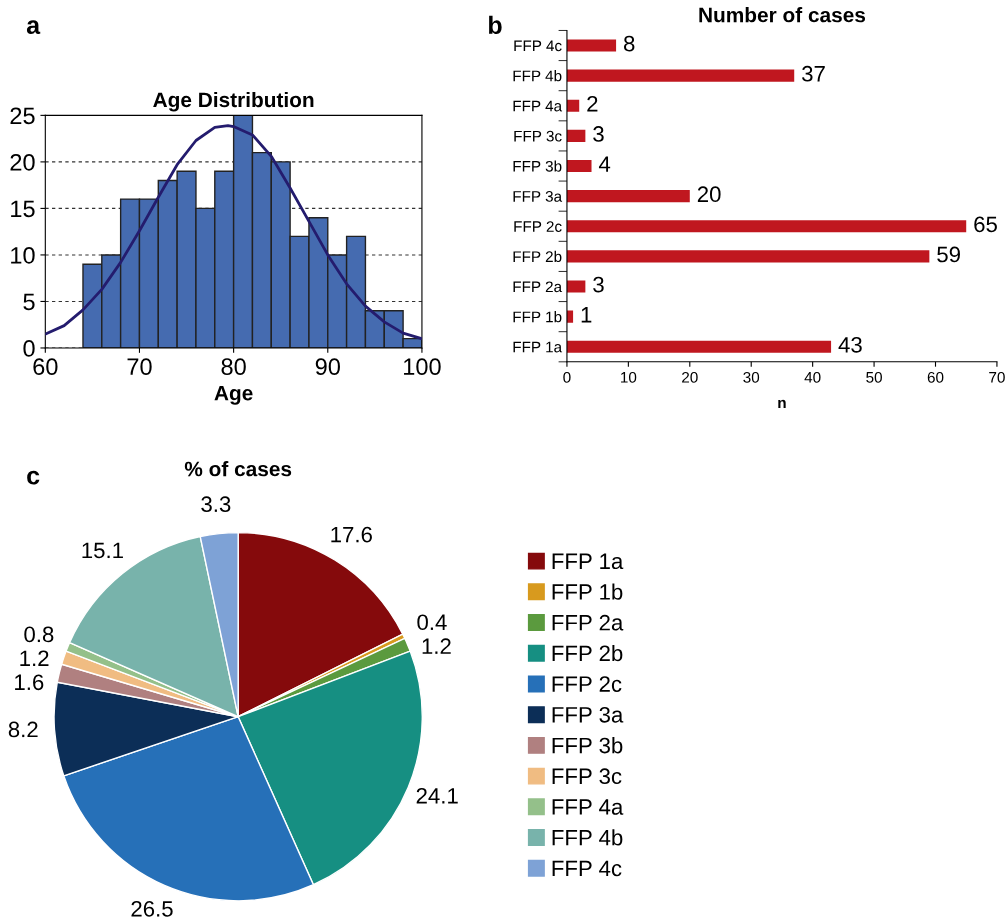 Image resolution: width=1007 pixels, height=923 pixels. I want to click on x-tick-label: 20, so click(690, 377).